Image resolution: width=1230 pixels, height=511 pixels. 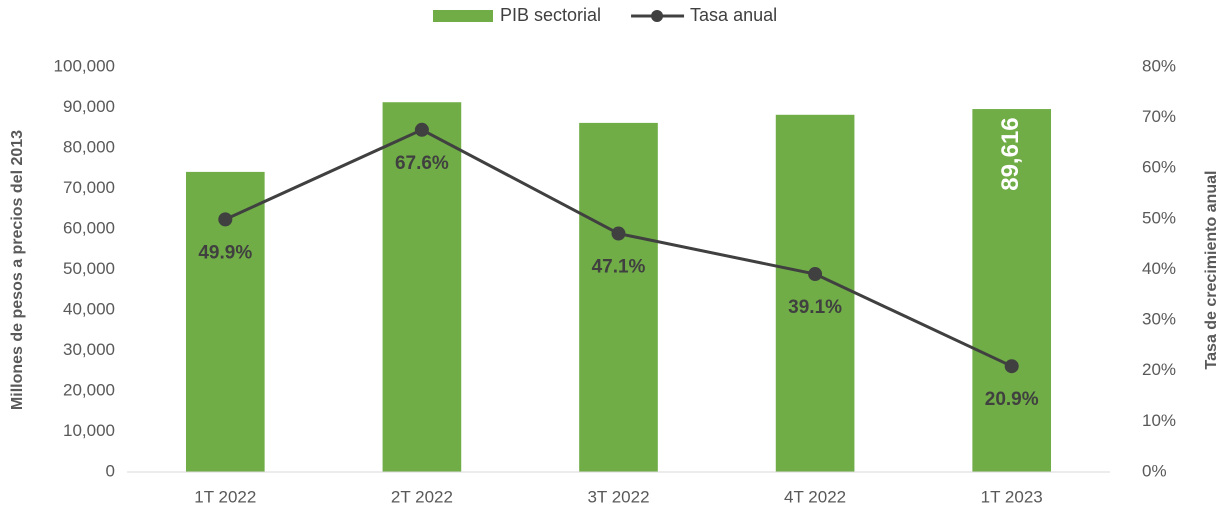 What do you see at coordinates (815, 307) in the screenshot?
I see `data-label: 39.1%` at bounding box center [815, 307].